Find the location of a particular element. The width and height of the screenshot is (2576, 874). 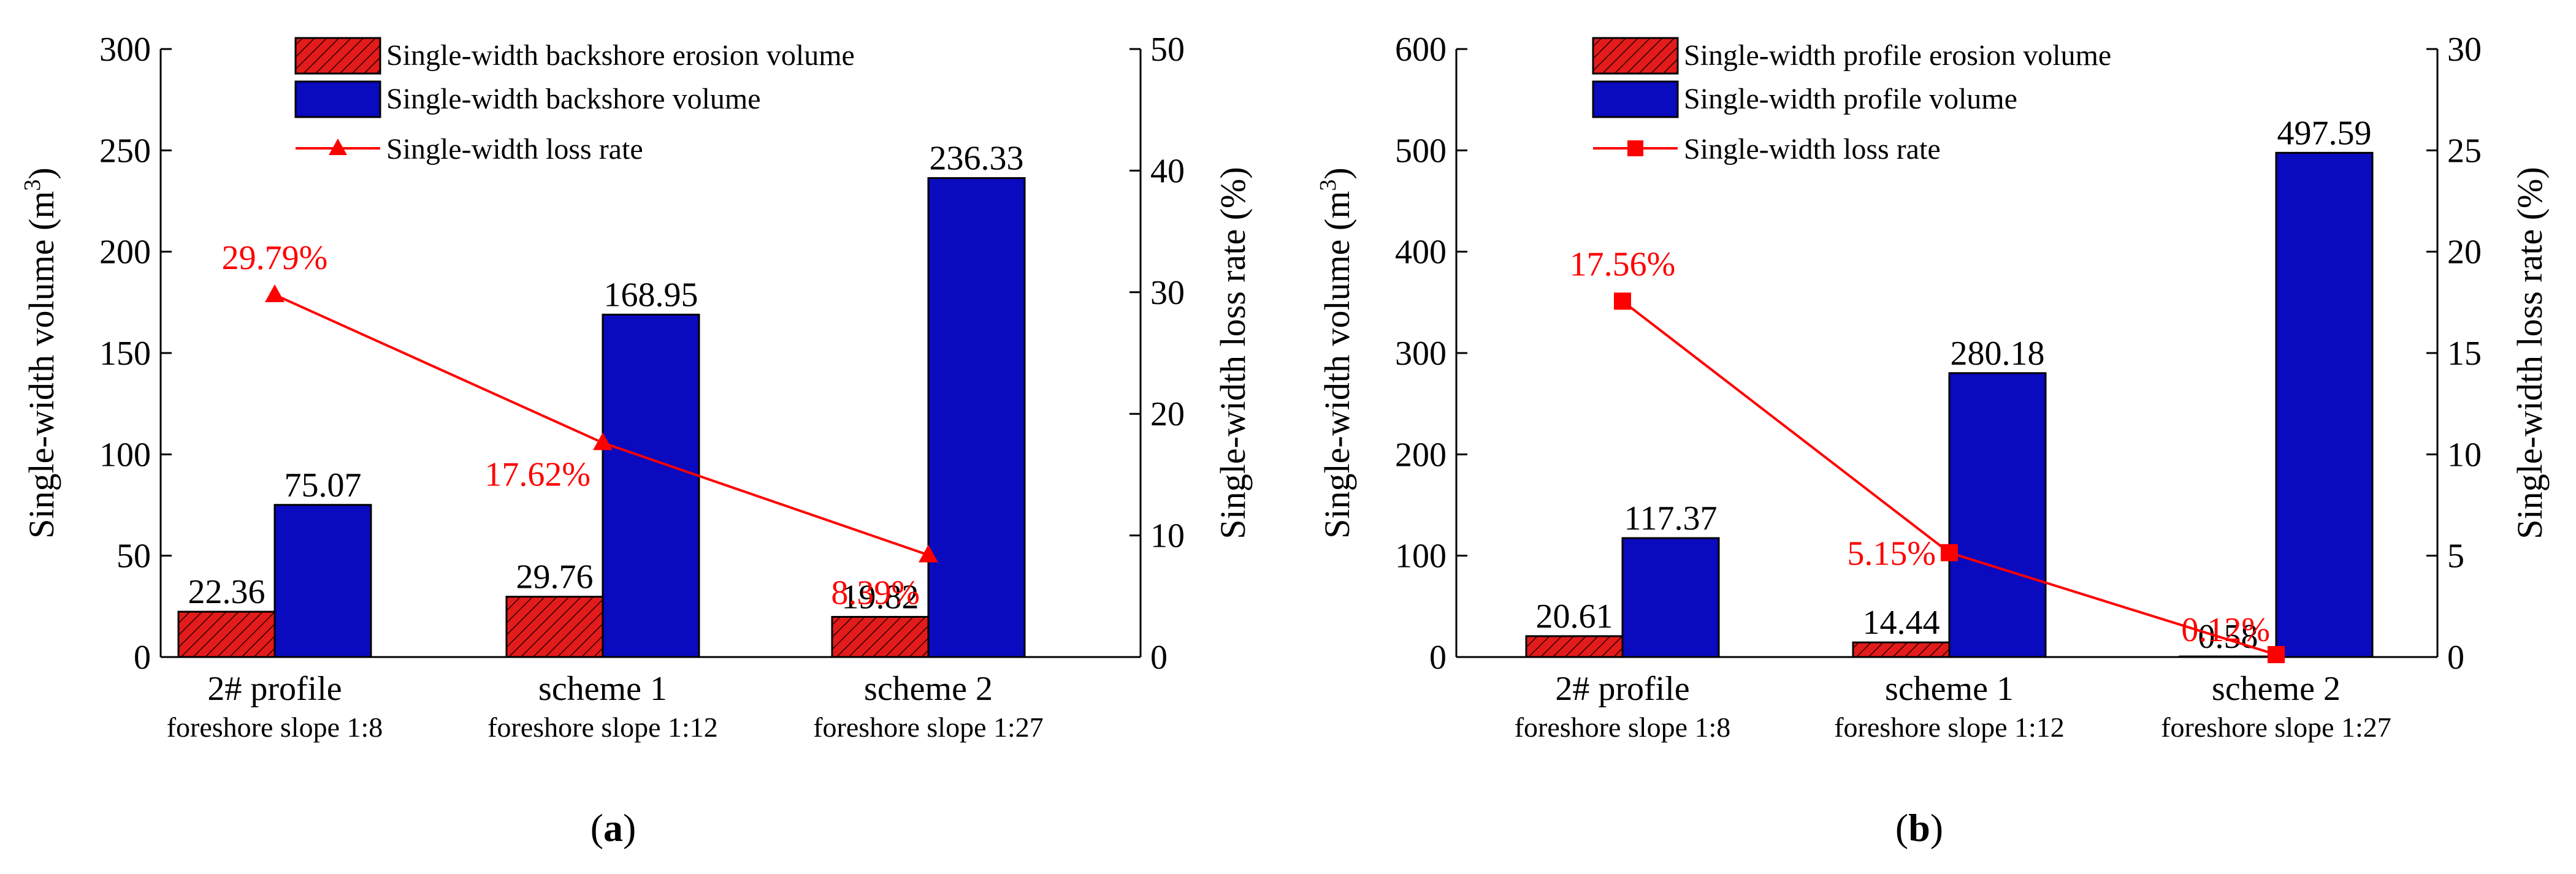

legend-label-erosion: Single-width backshore erosion volume is located at coordinates (620, 55).